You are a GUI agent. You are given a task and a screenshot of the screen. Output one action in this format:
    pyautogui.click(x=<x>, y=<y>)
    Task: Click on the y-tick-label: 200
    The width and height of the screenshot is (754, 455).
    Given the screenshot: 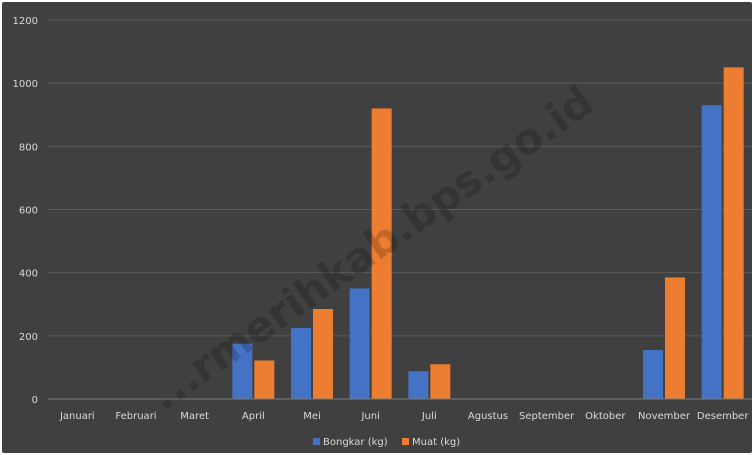 What is the action you would take?
    pyautogui.click(x=28, y=337)
    